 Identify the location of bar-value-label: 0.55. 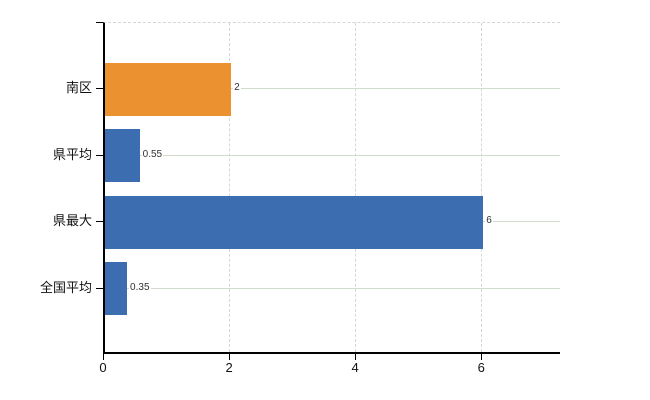
(152, 154).